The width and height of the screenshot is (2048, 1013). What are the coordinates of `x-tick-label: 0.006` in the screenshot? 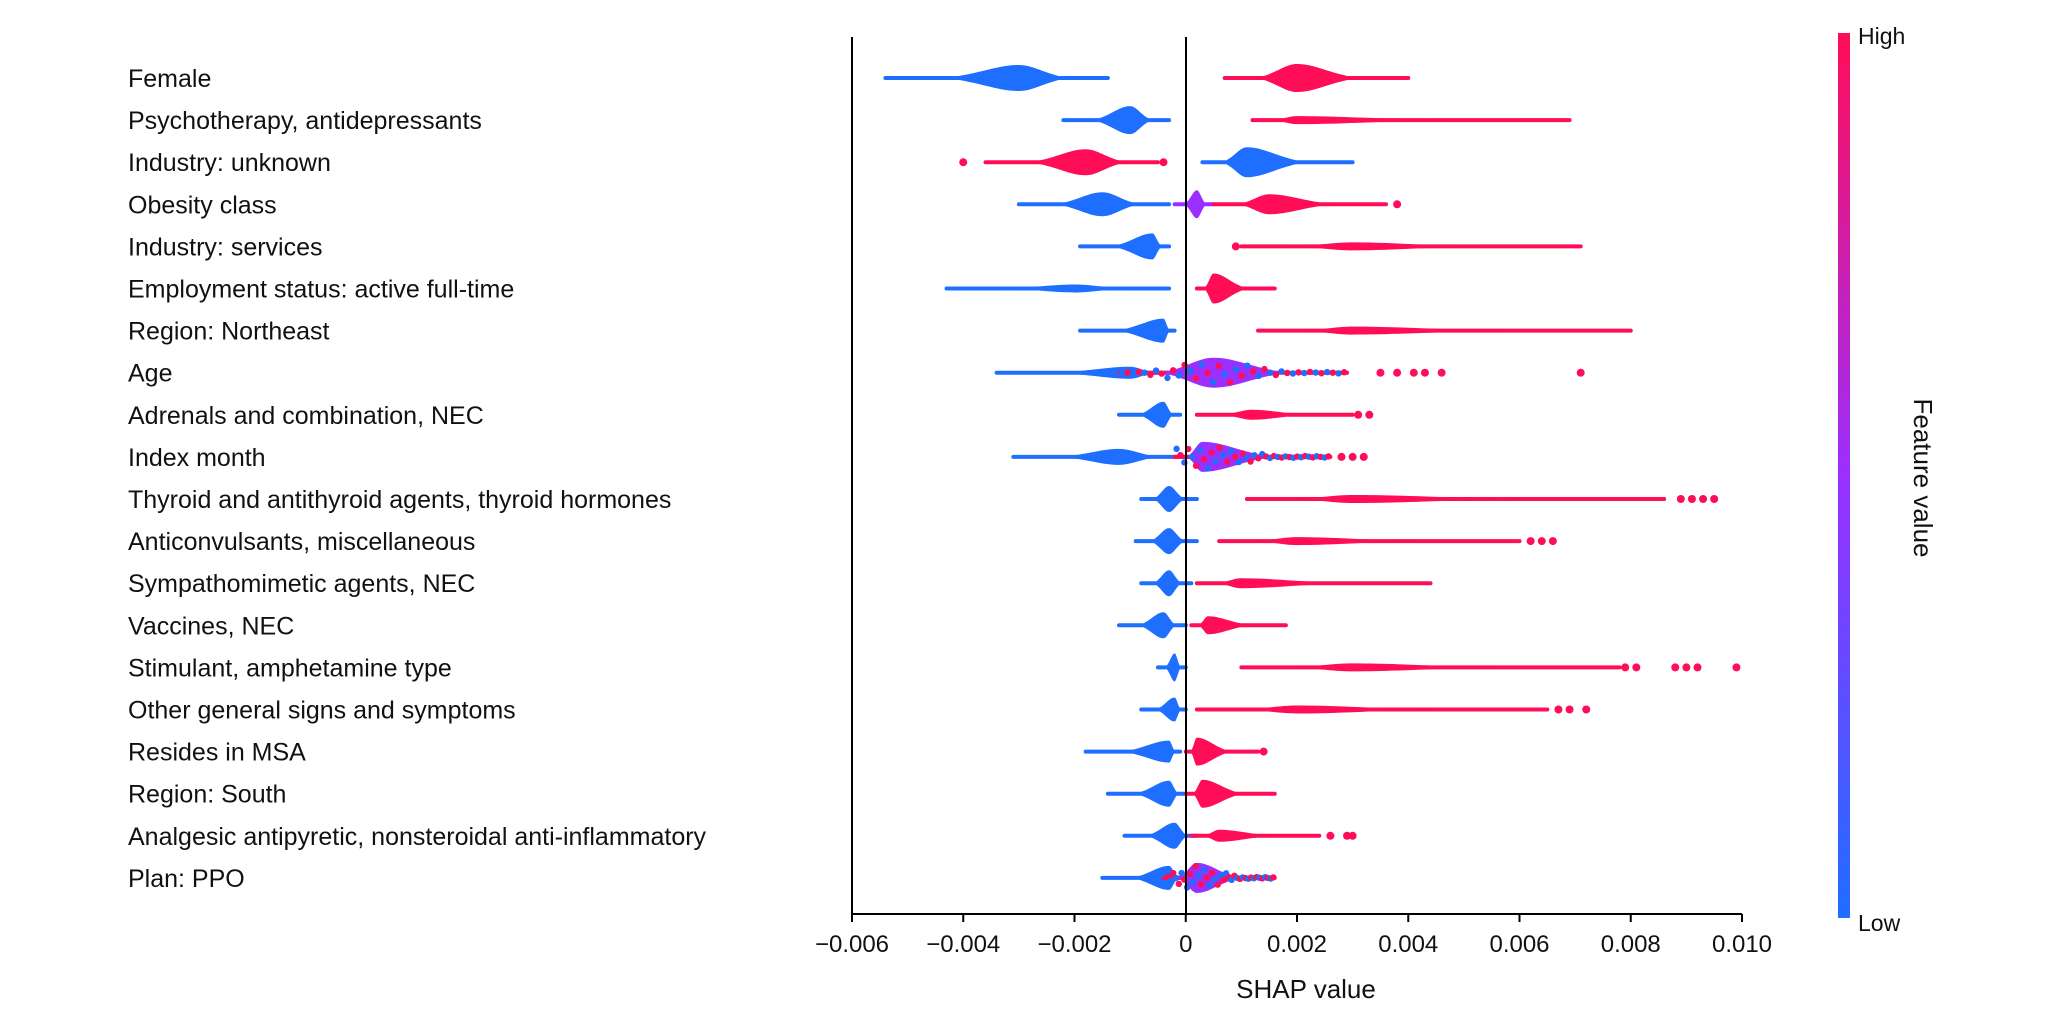 It's located at (1519, 944).